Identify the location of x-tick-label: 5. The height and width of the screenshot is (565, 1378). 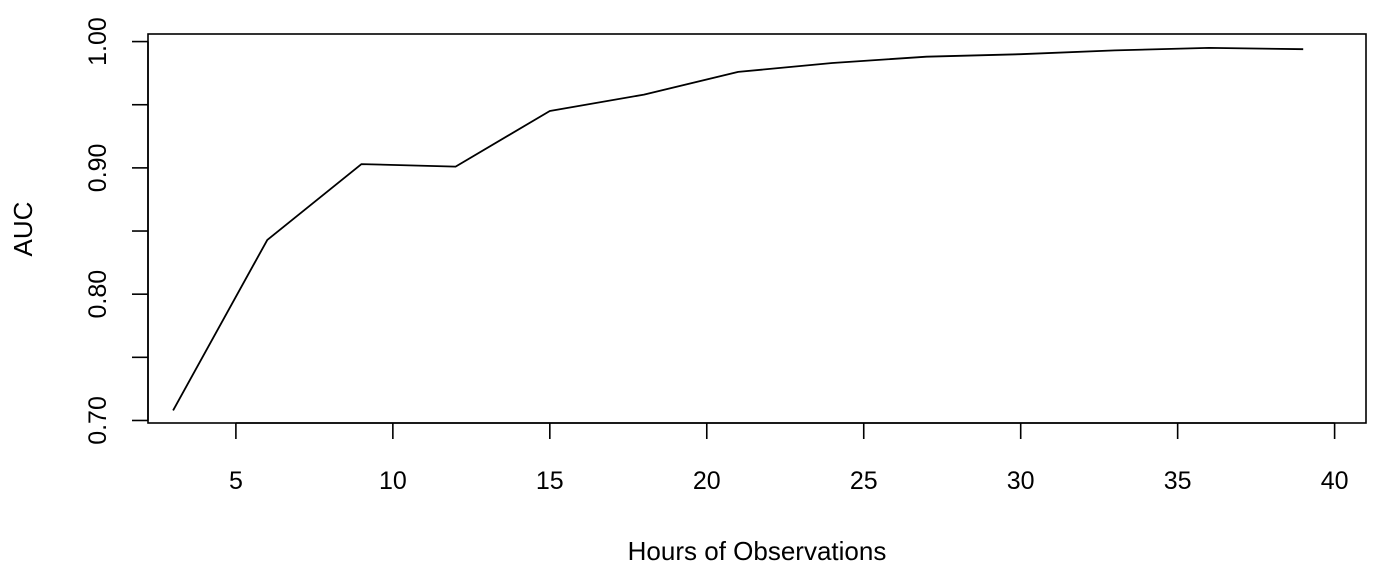
(236, 481).